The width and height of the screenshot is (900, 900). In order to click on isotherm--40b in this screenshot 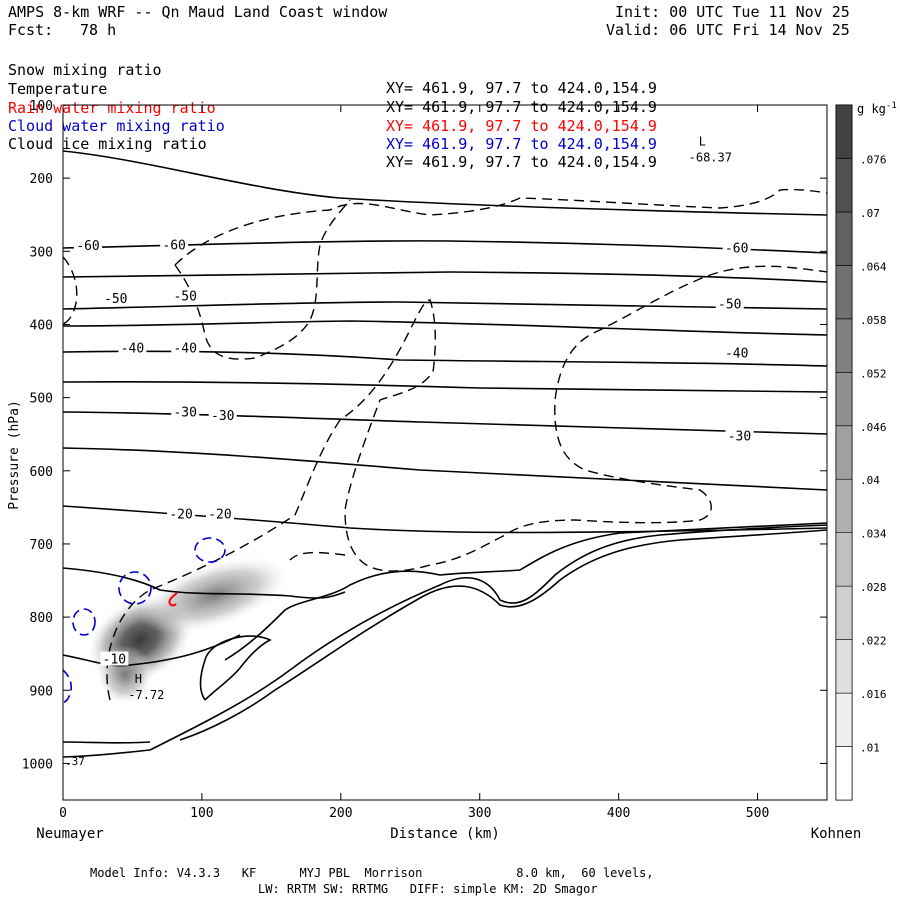, I will do `click(445, 387)`.